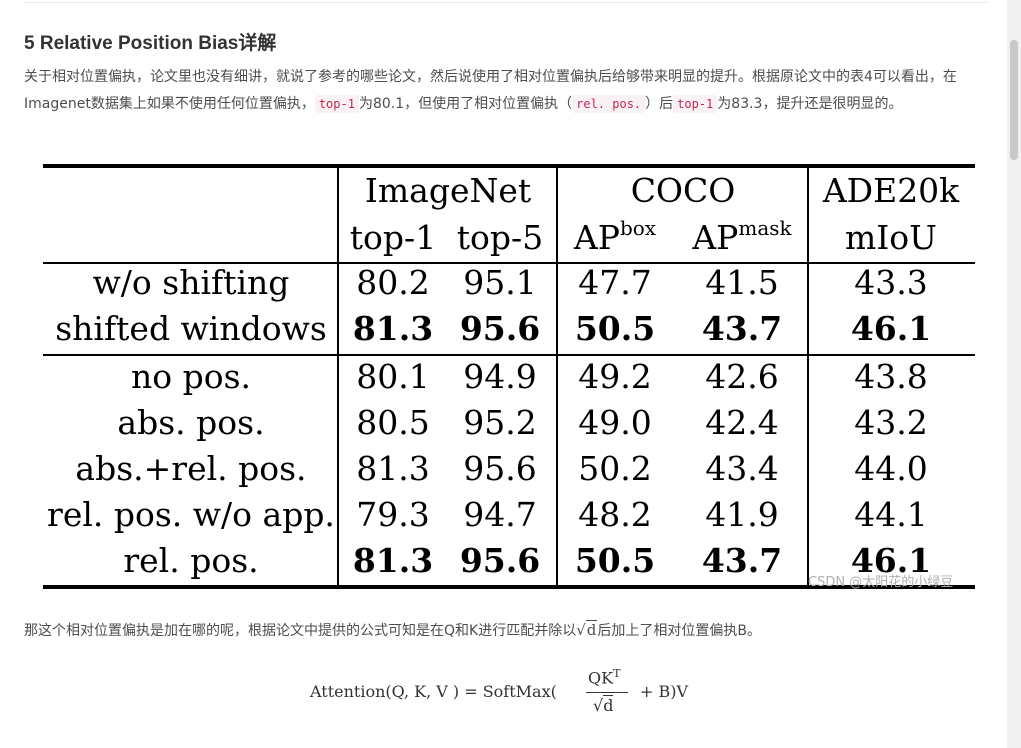  I want to click on table-cell: 43.4, so click(741, 468).